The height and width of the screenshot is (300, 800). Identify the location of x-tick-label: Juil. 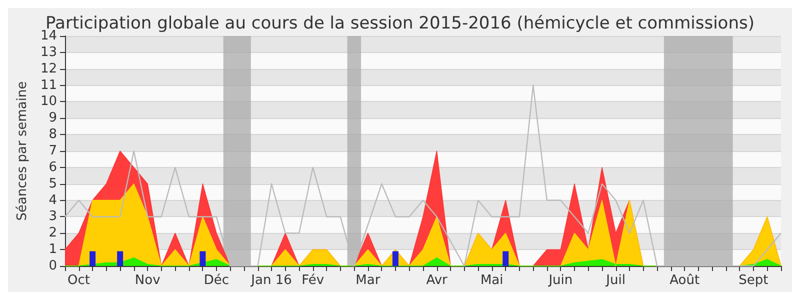
(615, 280).